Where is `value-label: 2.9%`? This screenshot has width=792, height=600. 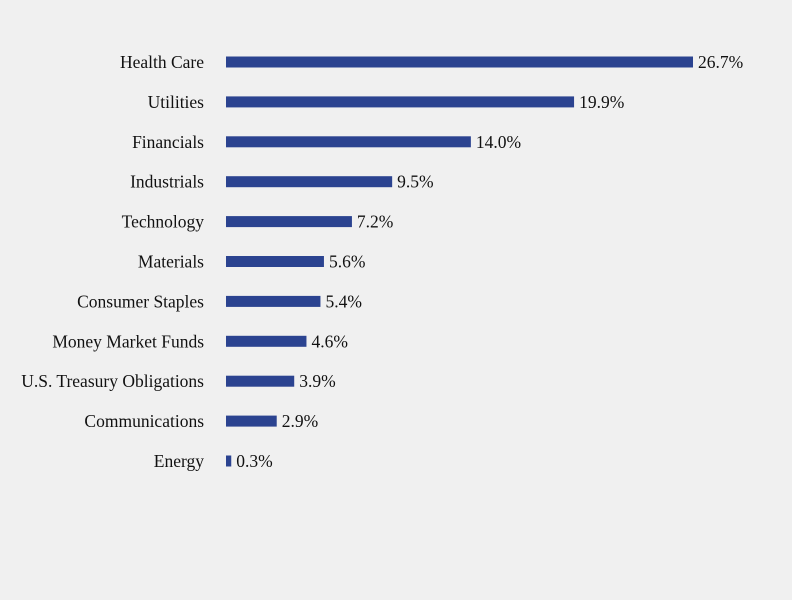 value-label: 2.9% is located at coordinates (300, 421).